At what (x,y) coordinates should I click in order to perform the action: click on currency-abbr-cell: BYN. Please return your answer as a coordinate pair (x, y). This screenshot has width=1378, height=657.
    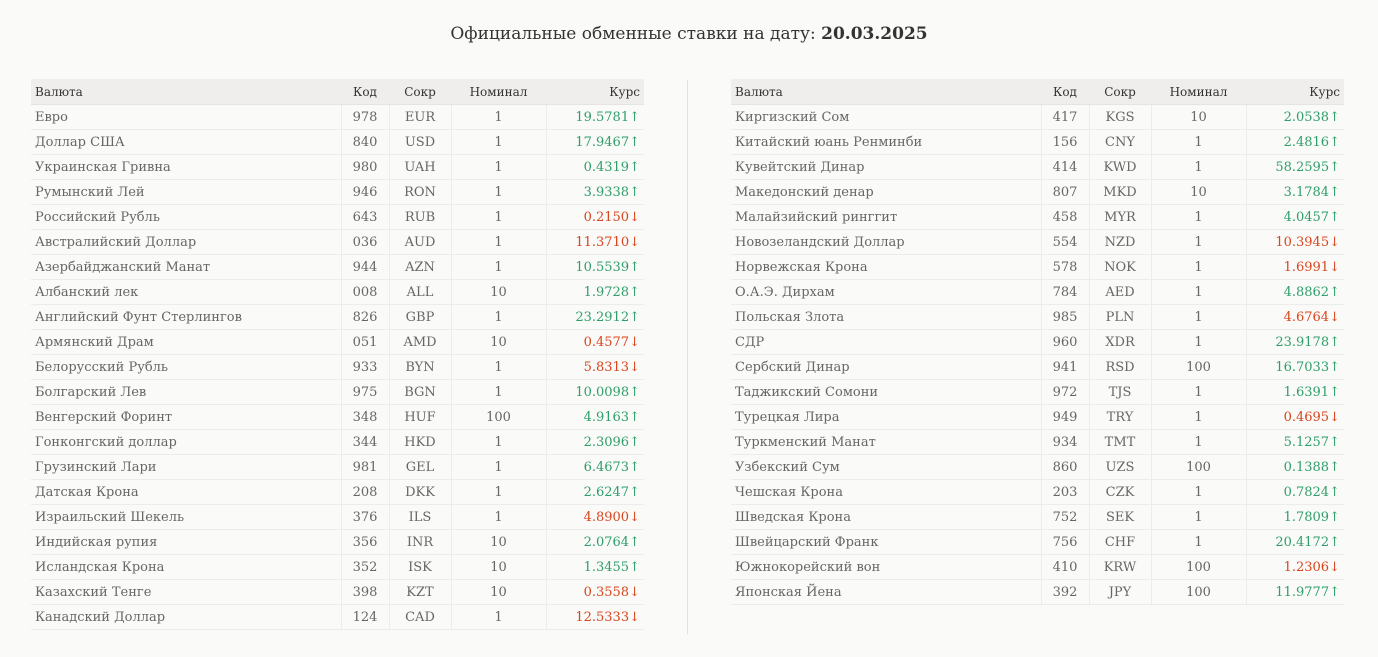
    Looking at the image, I should click on (419, 367).